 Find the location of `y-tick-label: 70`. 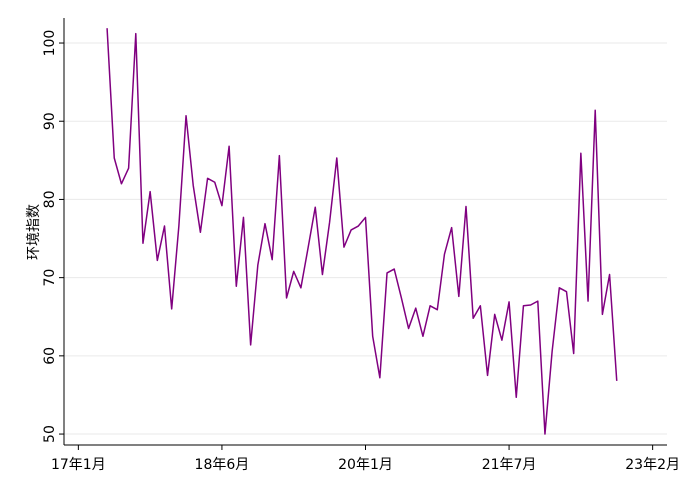

y-tick-label: 70 is located at coordinates (50, 278).